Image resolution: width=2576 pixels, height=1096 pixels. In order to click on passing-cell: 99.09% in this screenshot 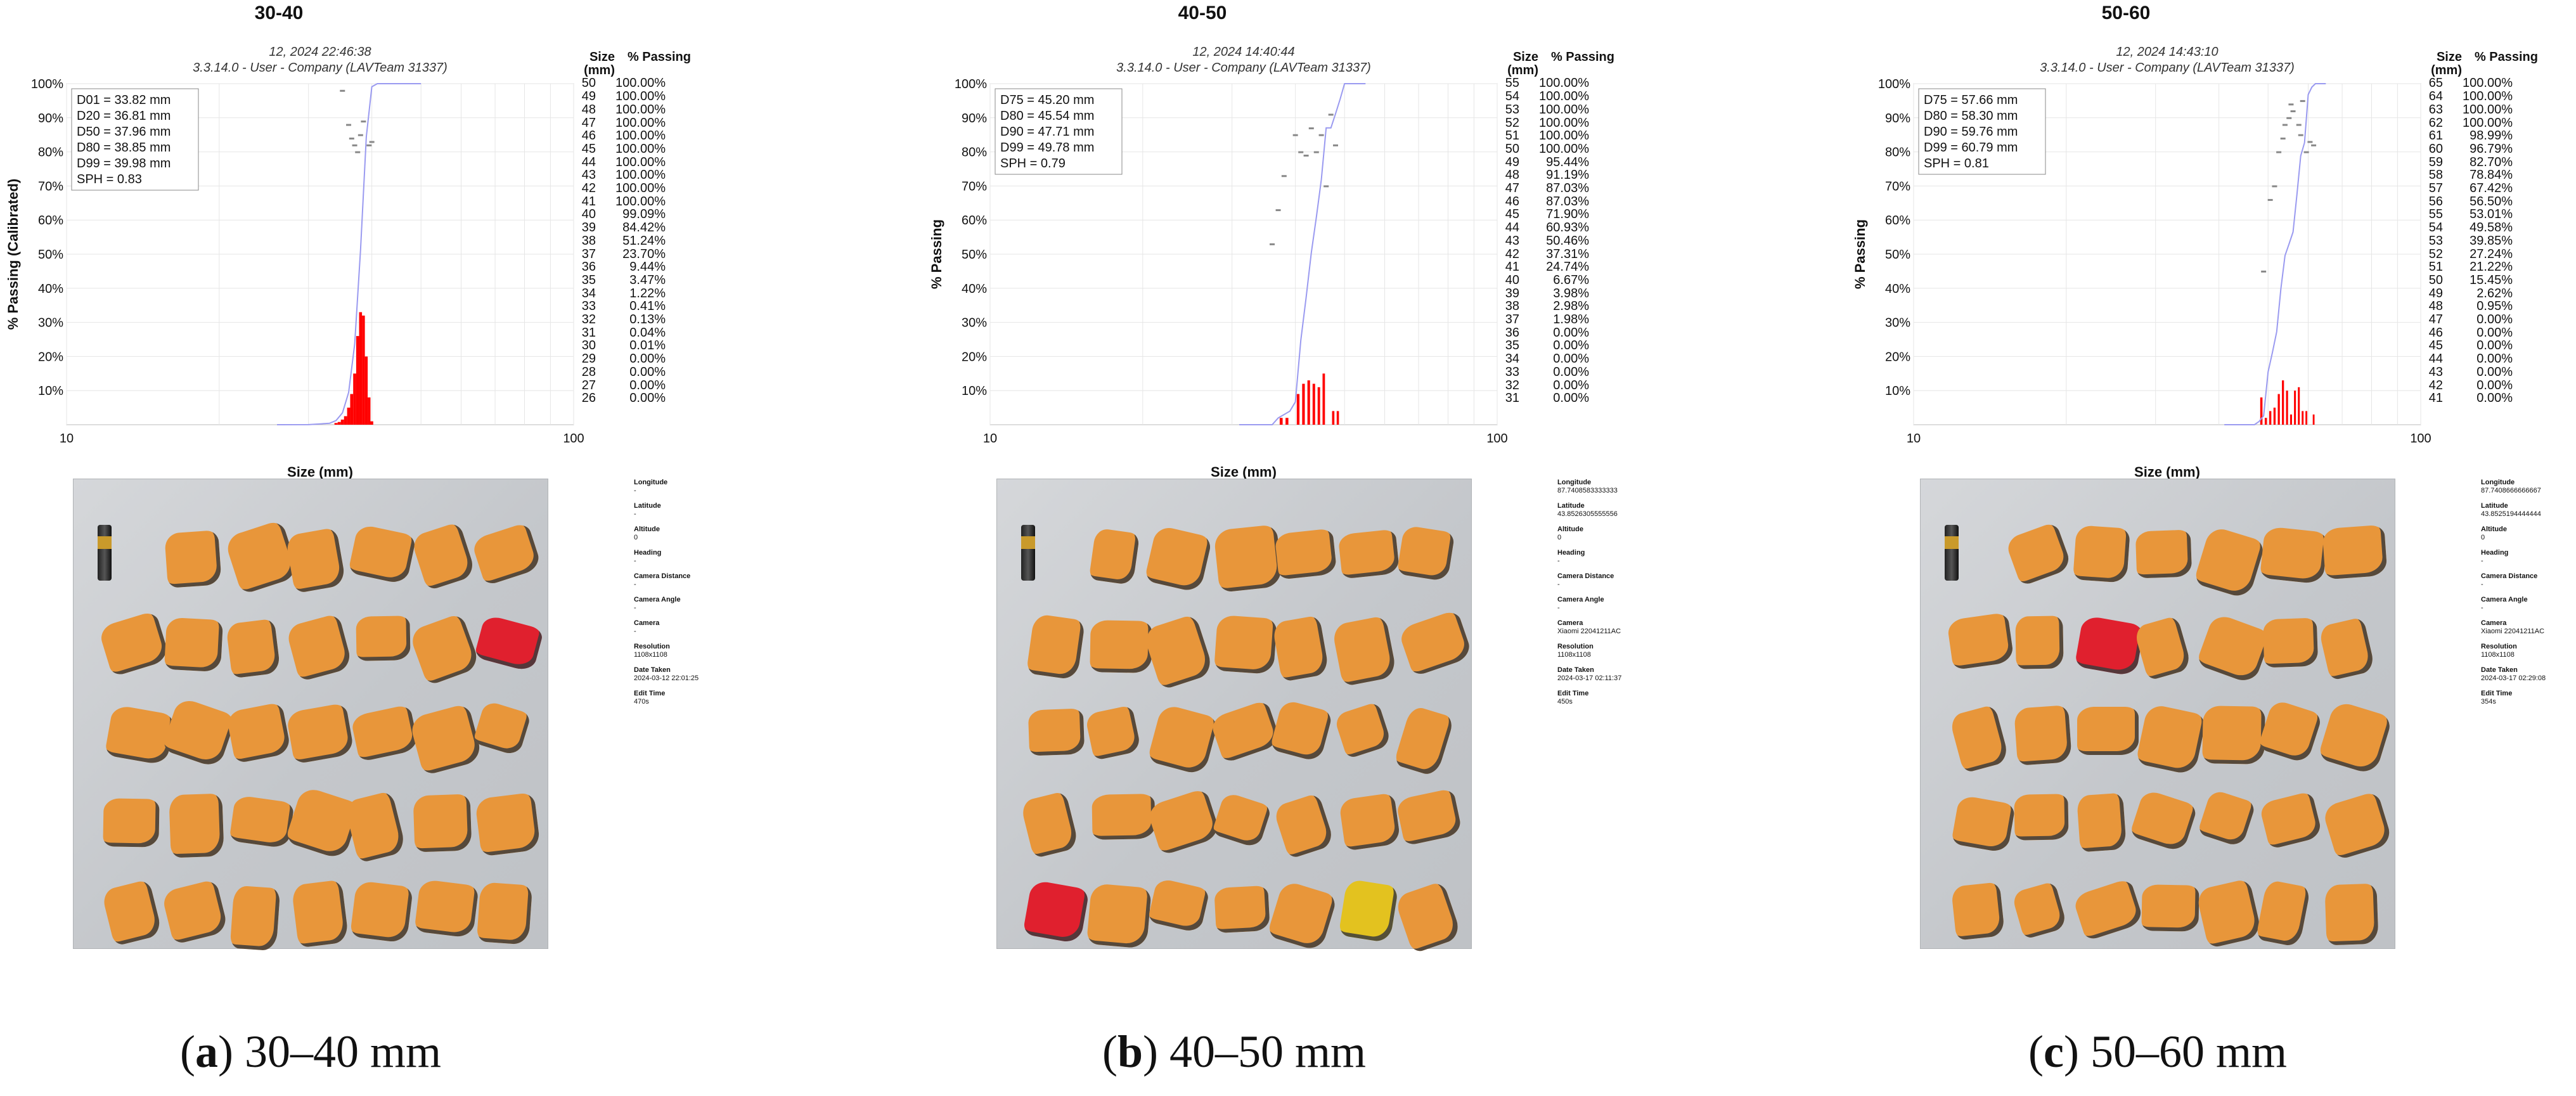, I will do `click(644, 214)`.